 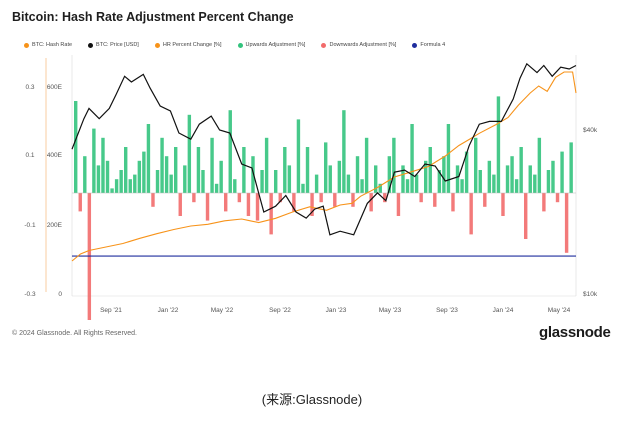 What do you see at coordinates (433, 45) in the screenshot?
I see `legend-label: Formula 4` at bounding box center [433, 45].